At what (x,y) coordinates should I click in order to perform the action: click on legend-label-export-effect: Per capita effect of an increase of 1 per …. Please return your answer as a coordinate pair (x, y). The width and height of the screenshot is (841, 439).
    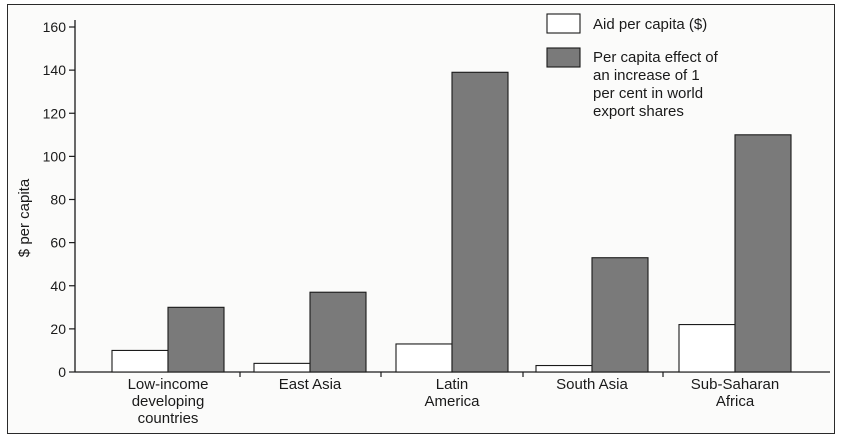
    Looking at the image, I should click on (656, 84).